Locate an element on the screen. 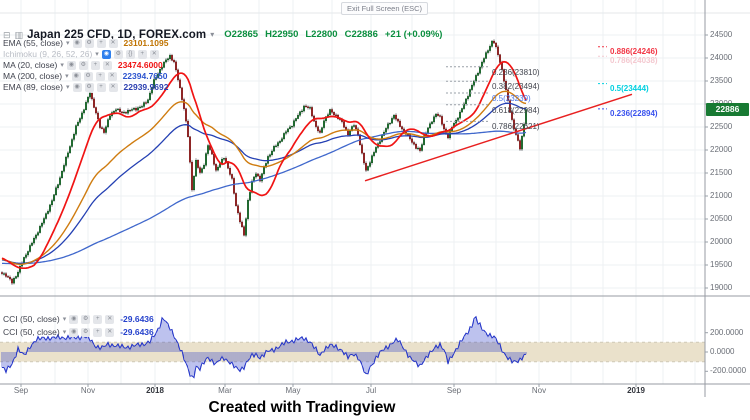 The width and height of the screenshot is (750, 420). time-tick: Mar is located at coordinates (225, 390).